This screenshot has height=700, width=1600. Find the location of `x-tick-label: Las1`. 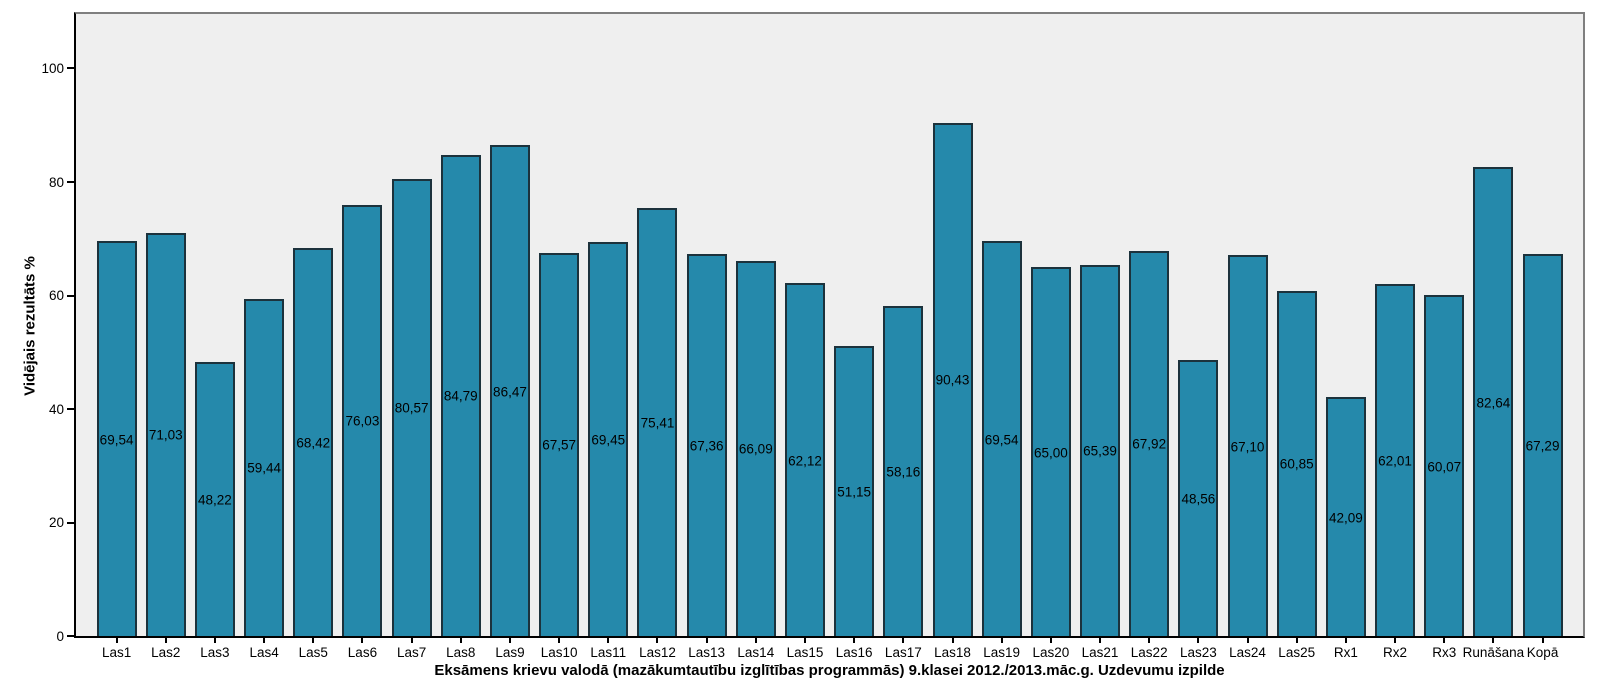

x-tick-label: Las1 is located at coordinates (116, 652).